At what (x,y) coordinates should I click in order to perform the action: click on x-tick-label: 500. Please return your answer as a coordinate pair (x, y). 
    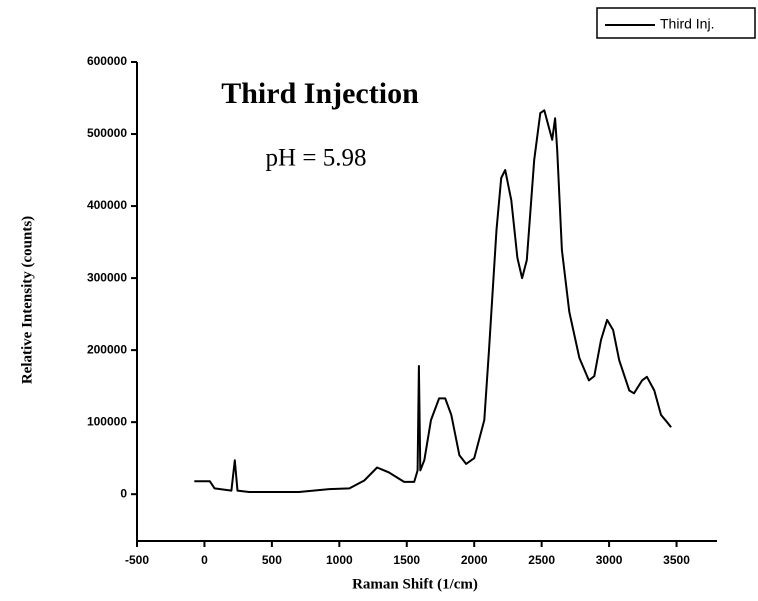
    Looking at the image, I should click on (272, 560).